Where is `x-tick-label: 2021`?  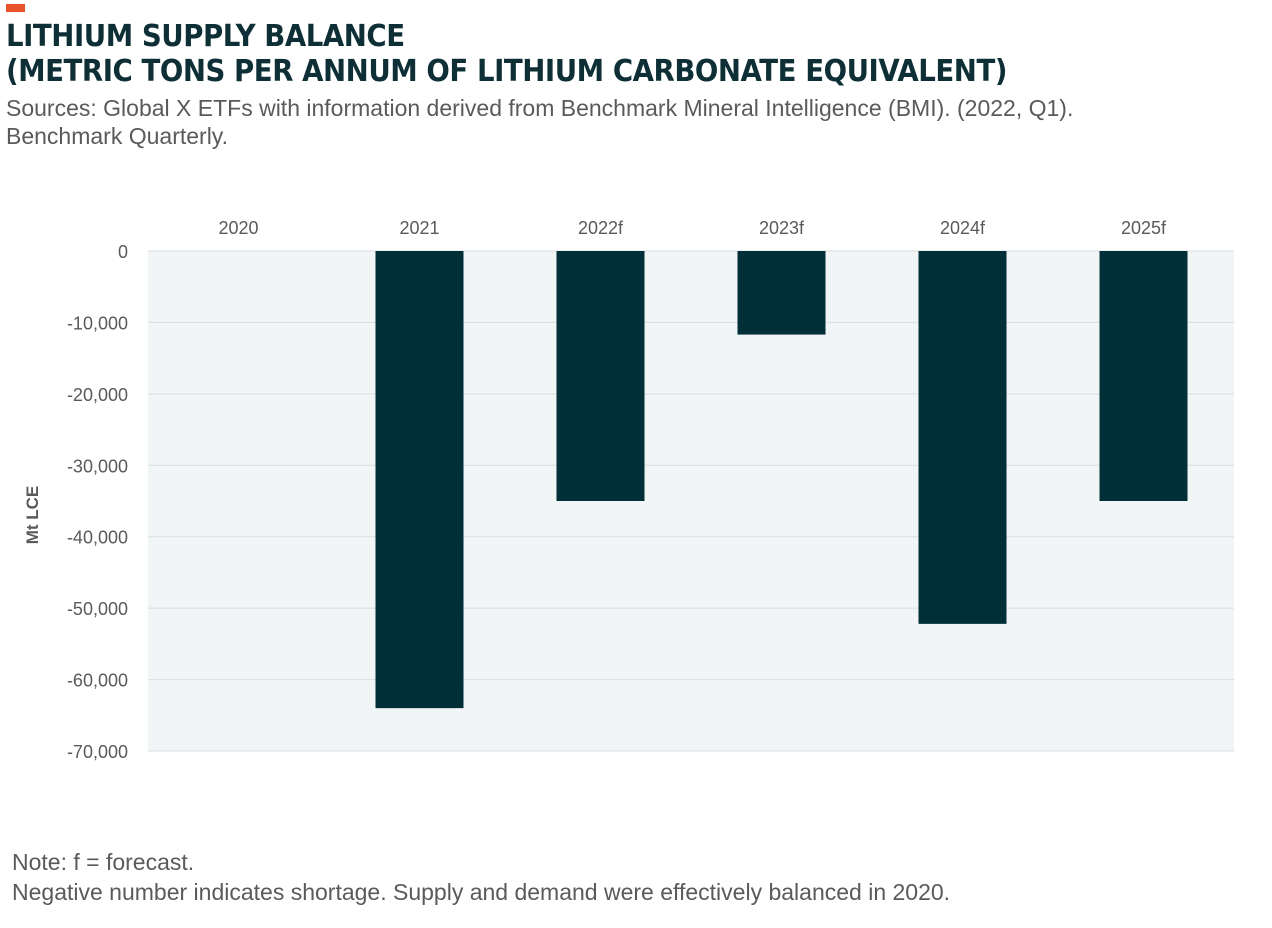 x-tick-label: 2021 is located at coordinates (419, 228).